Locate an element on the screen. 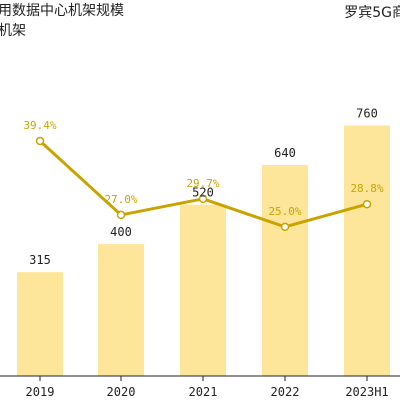 The height and width of the screenshot is (400, 400). bar-2023H1 is located at coordinates (367, 250).